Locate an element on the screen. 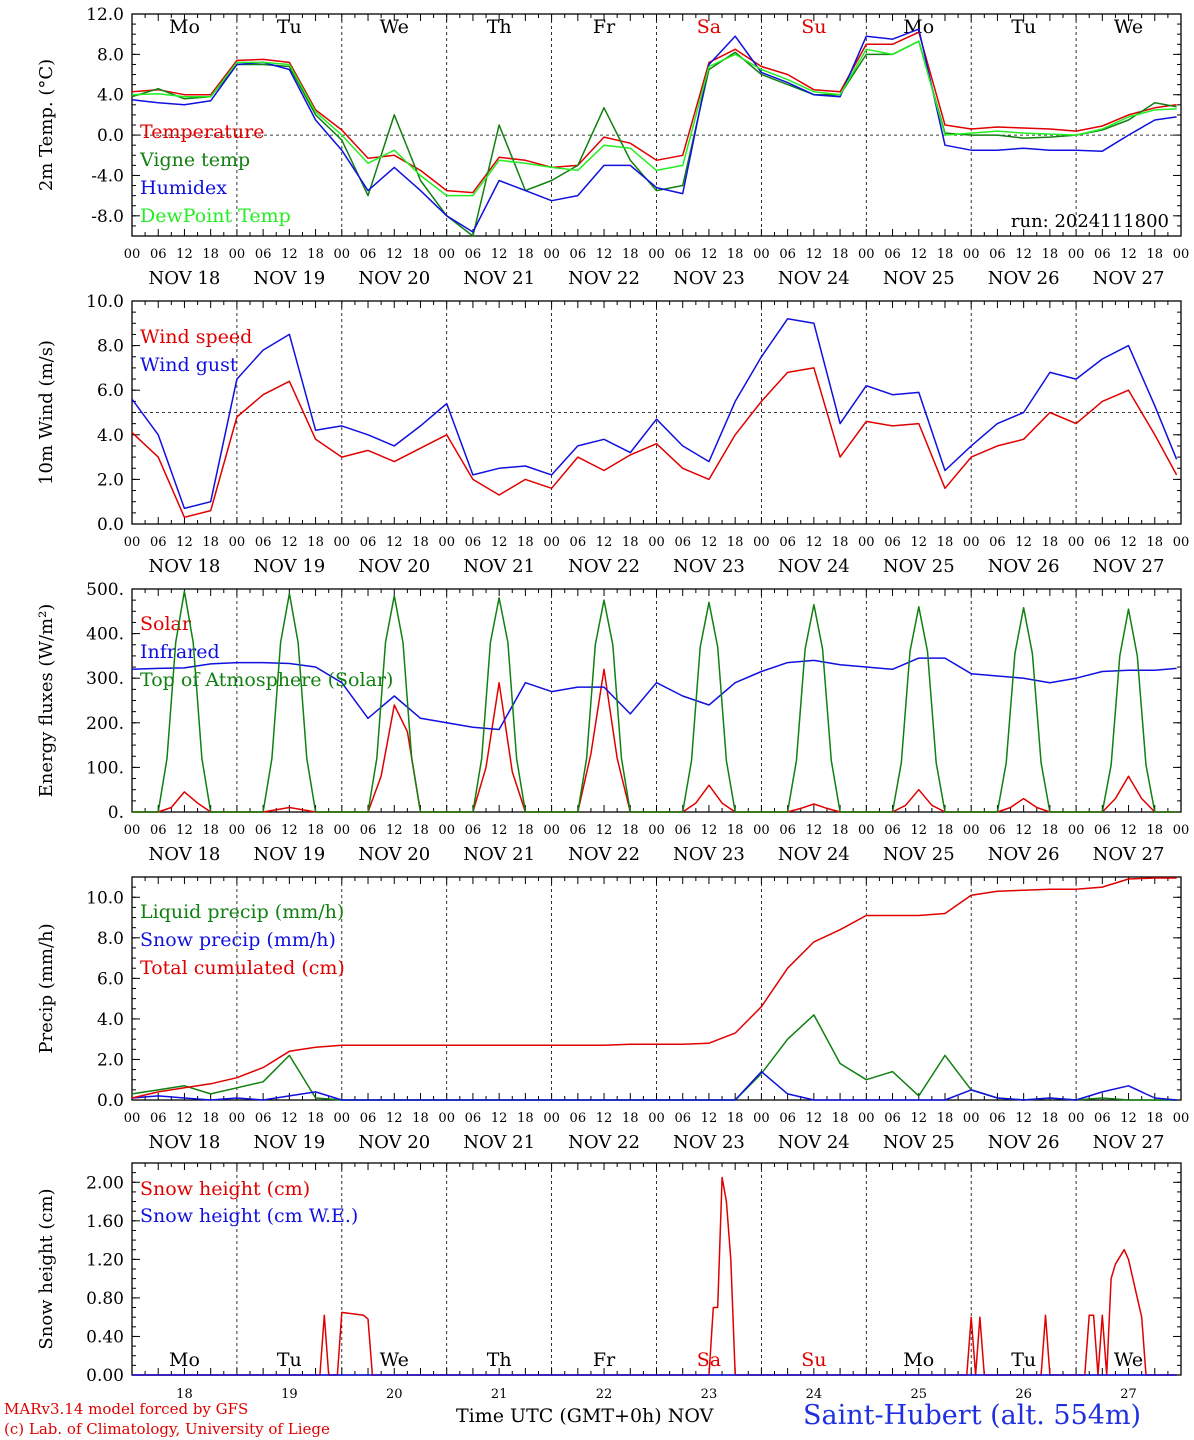 This screenshot has width=1194, height=1440. y-tick-label: 6.0 is located at coordinates (110, 391).